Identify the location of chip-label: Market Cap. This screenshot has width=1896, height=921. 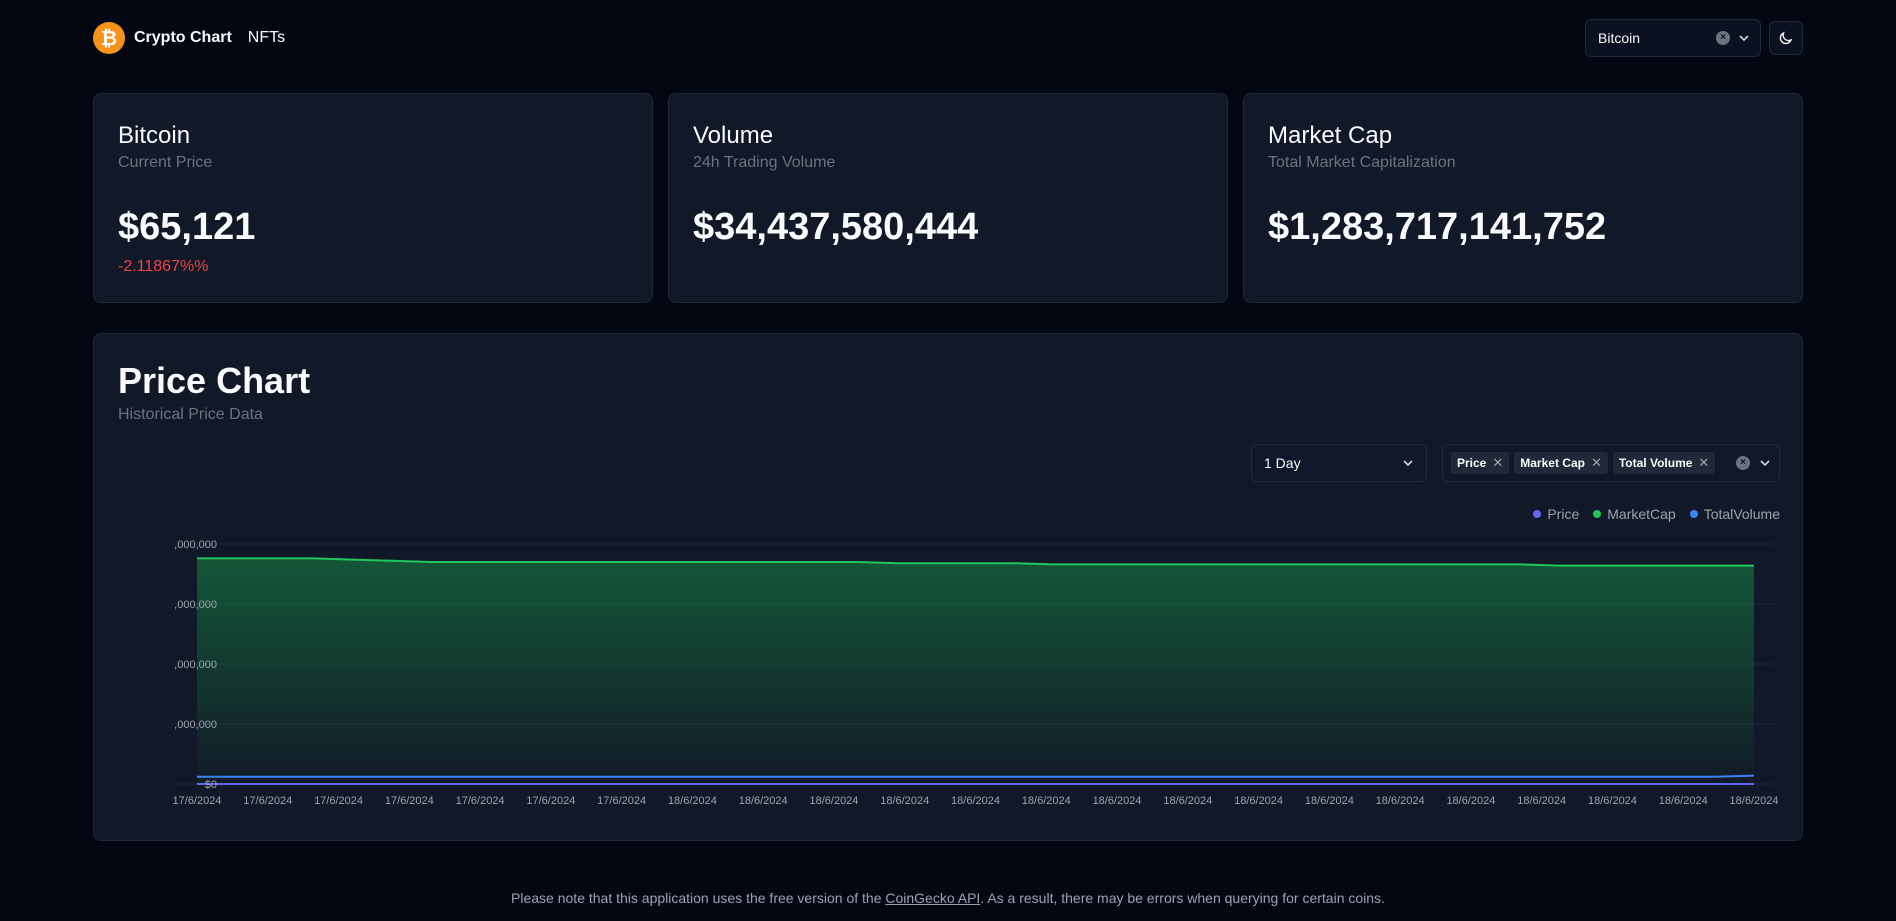
(1552, 463).